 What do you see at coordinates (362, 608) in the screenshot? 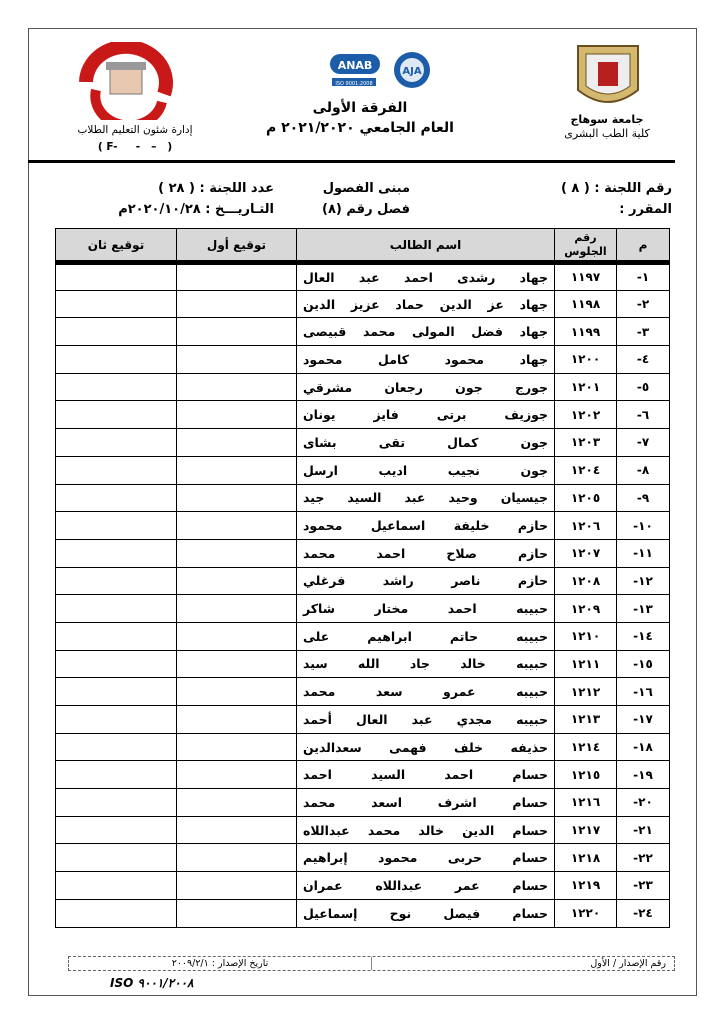
I see `table-row: ١٣- ١٢٠٩ حبيبه احمد مختار شاكر` at bounding box center [362, 608].